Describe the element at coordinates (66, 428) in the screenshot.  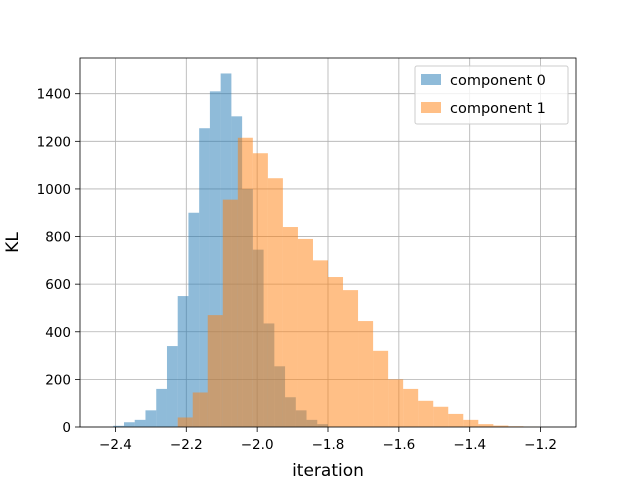
I see `y-tick-label: 0` at that location.